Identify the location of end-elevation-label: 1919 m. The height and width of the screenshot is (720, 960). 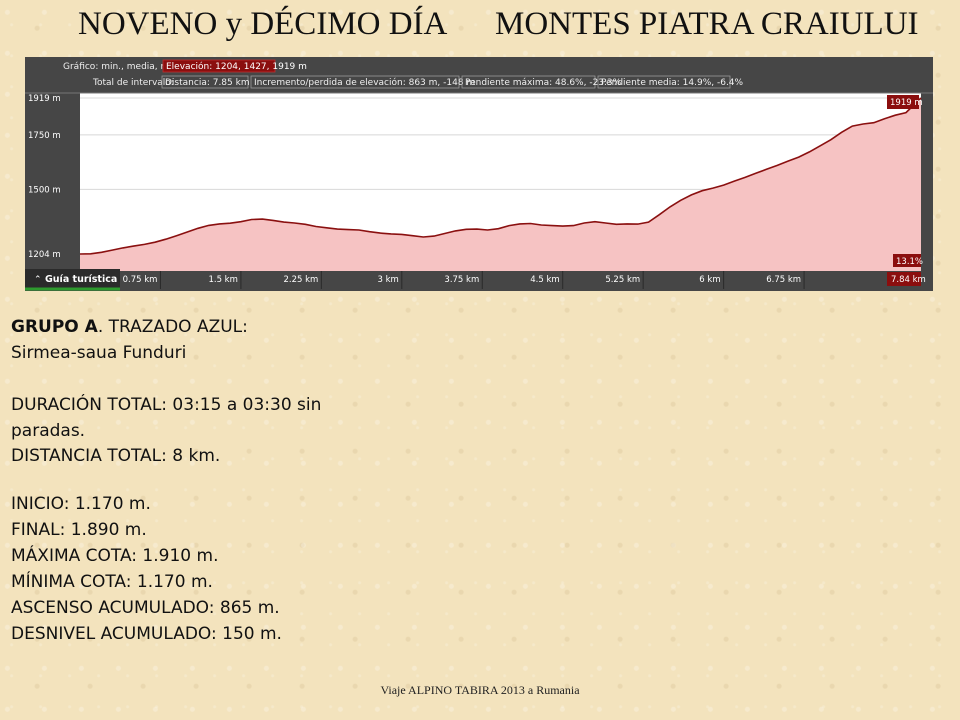
(906, 103).